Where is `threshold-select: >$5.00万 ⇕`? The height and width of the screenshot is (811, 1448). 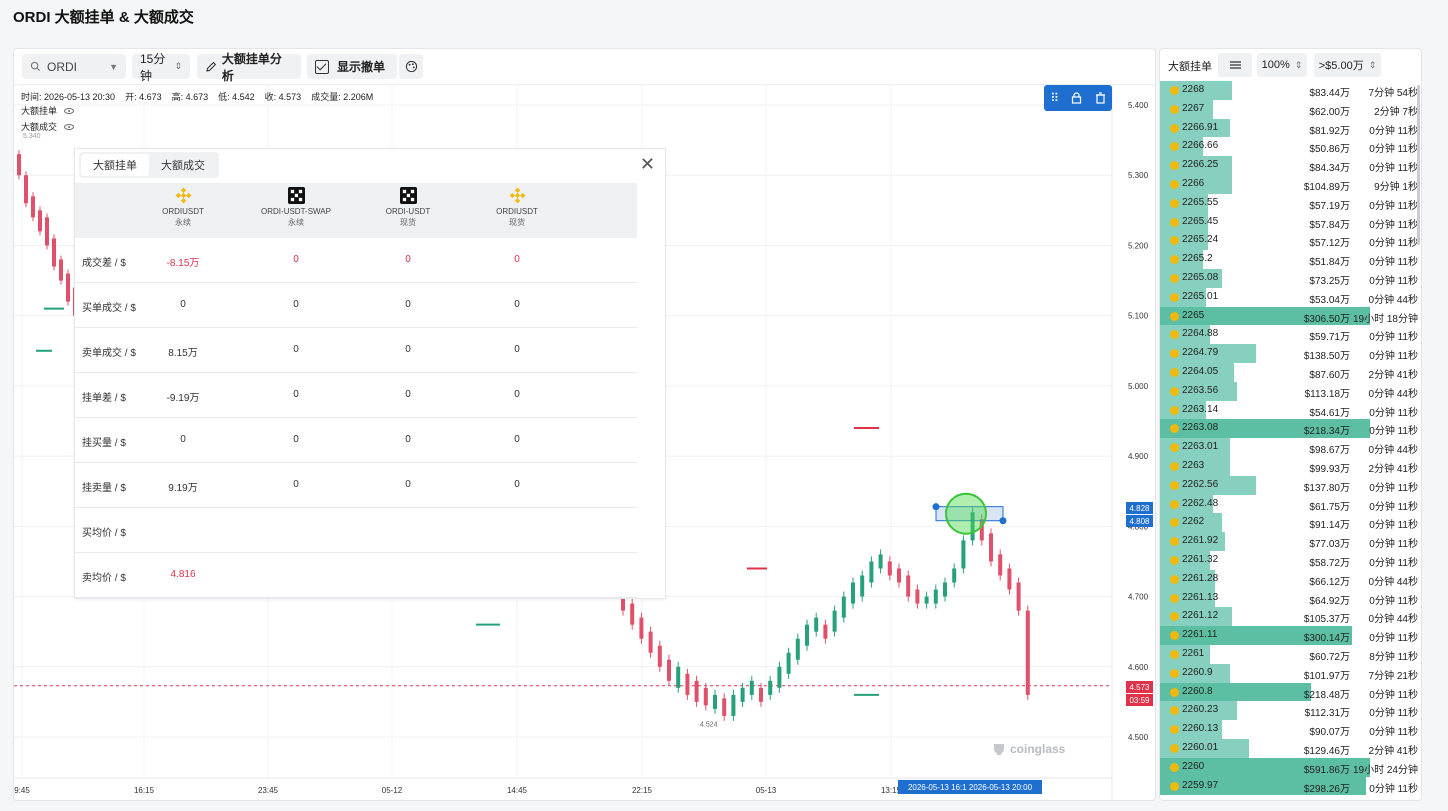 threshold-select: >$5.00万 ⇕ is located at coordinates (1347, 65).